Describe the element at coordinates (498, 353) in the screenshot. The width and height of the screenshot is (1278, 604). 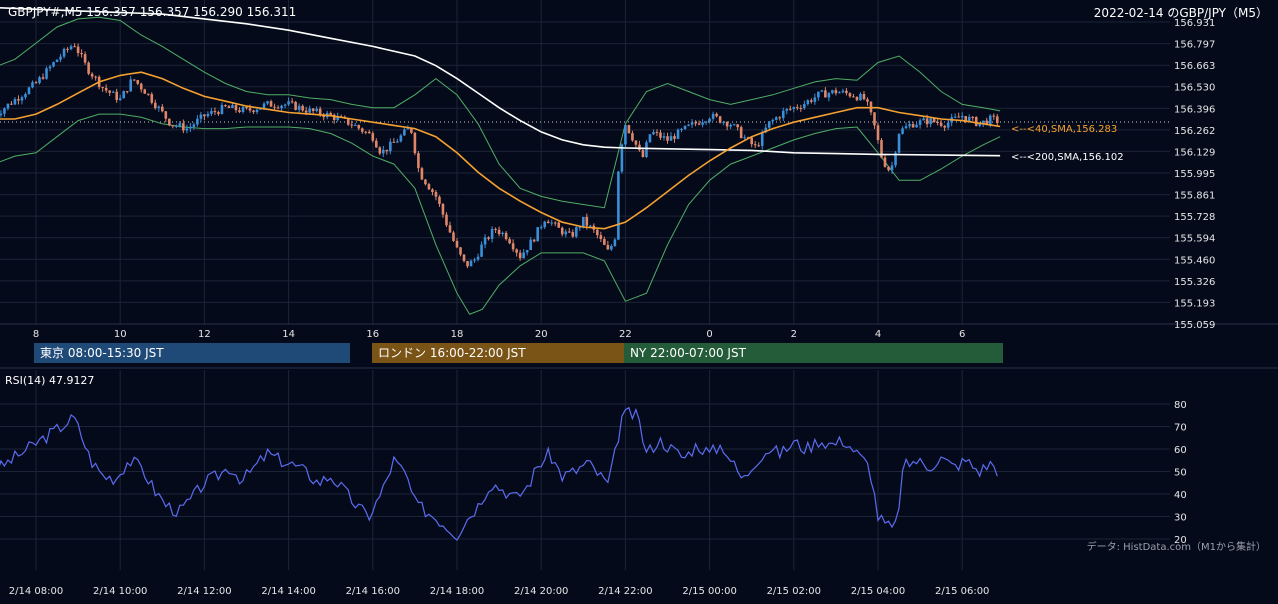
I see `session-london: ロンドン 16:00-22:00 JST` at that location.